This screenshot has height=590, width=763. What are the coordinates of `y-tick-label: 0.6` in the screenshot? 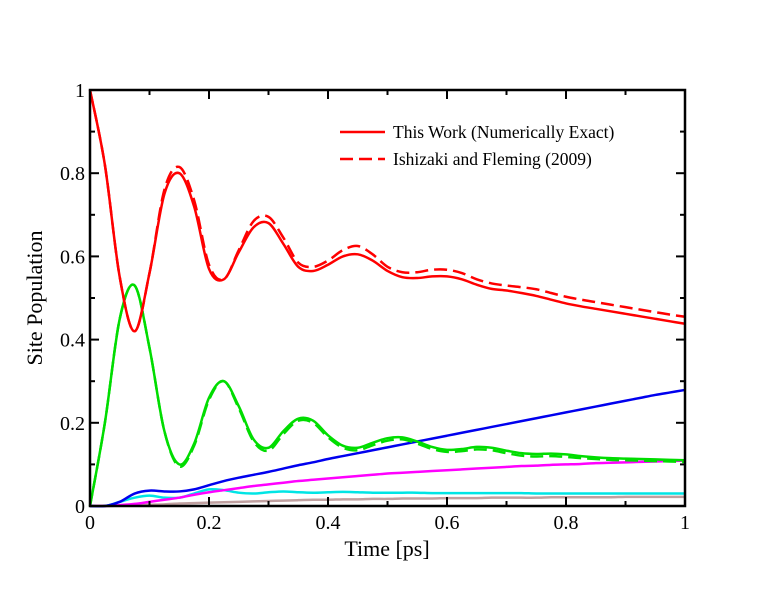 It's located at (72, 257).